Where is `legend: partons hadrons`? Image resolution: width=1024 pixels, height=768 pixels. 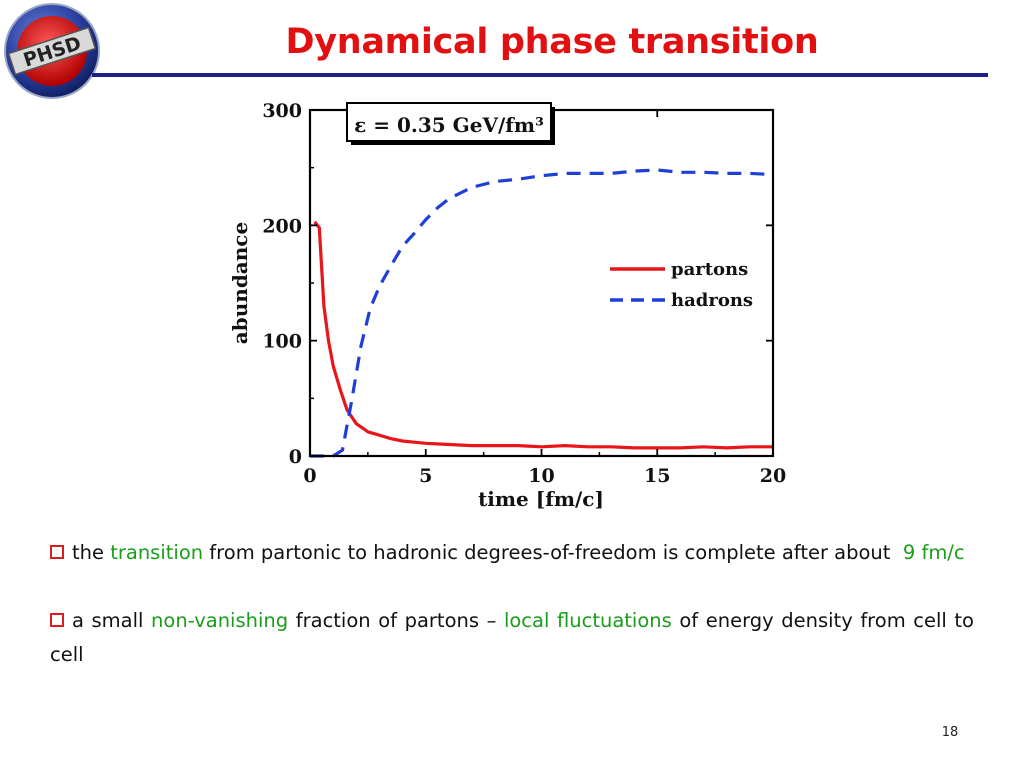 legend: partons hadrons is located at coordinates (681, 285).